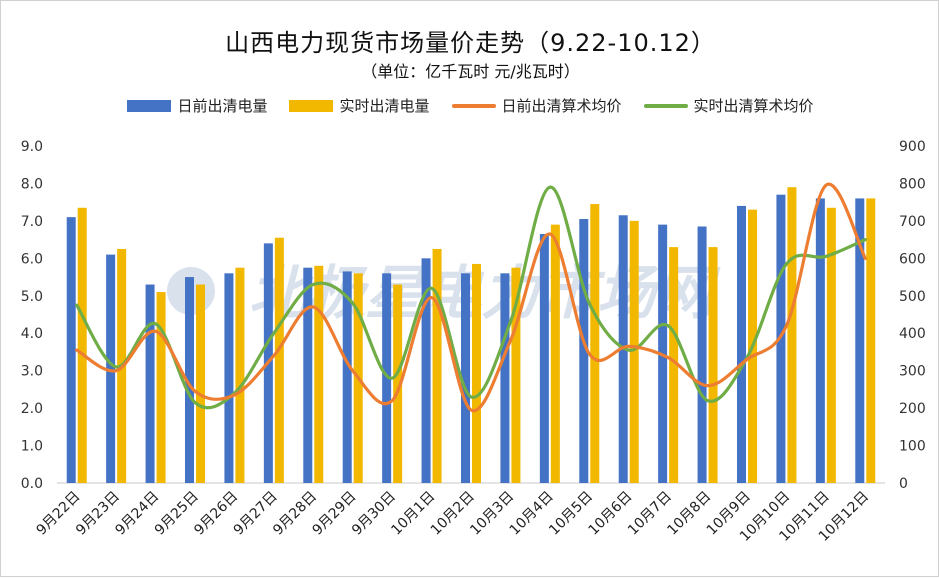  What do you see at coordinates (912, 222) in the screenshot?
I see `y-right-tick-label: 700` at bounding box center [912, 222].